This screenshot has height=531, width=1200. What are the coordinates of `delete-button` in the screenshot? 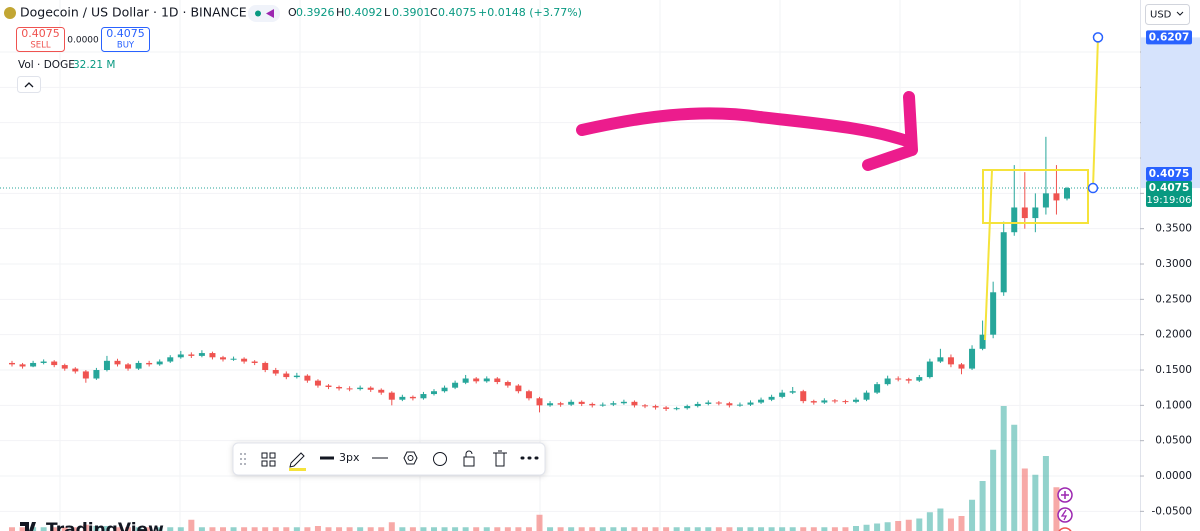 It's located at (500, 458).